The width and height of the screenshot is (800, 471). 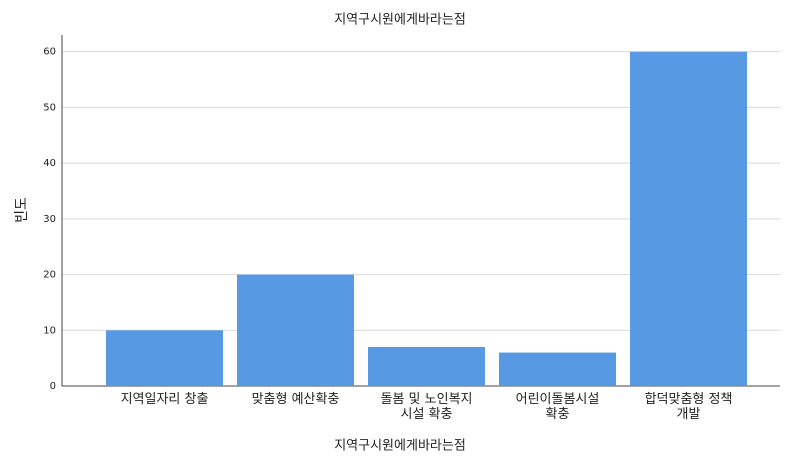 What do you see at coordinates (22, 210) in the screenshot?
I see `y-axis-label: 빈도` at bounding box center [22, 210].